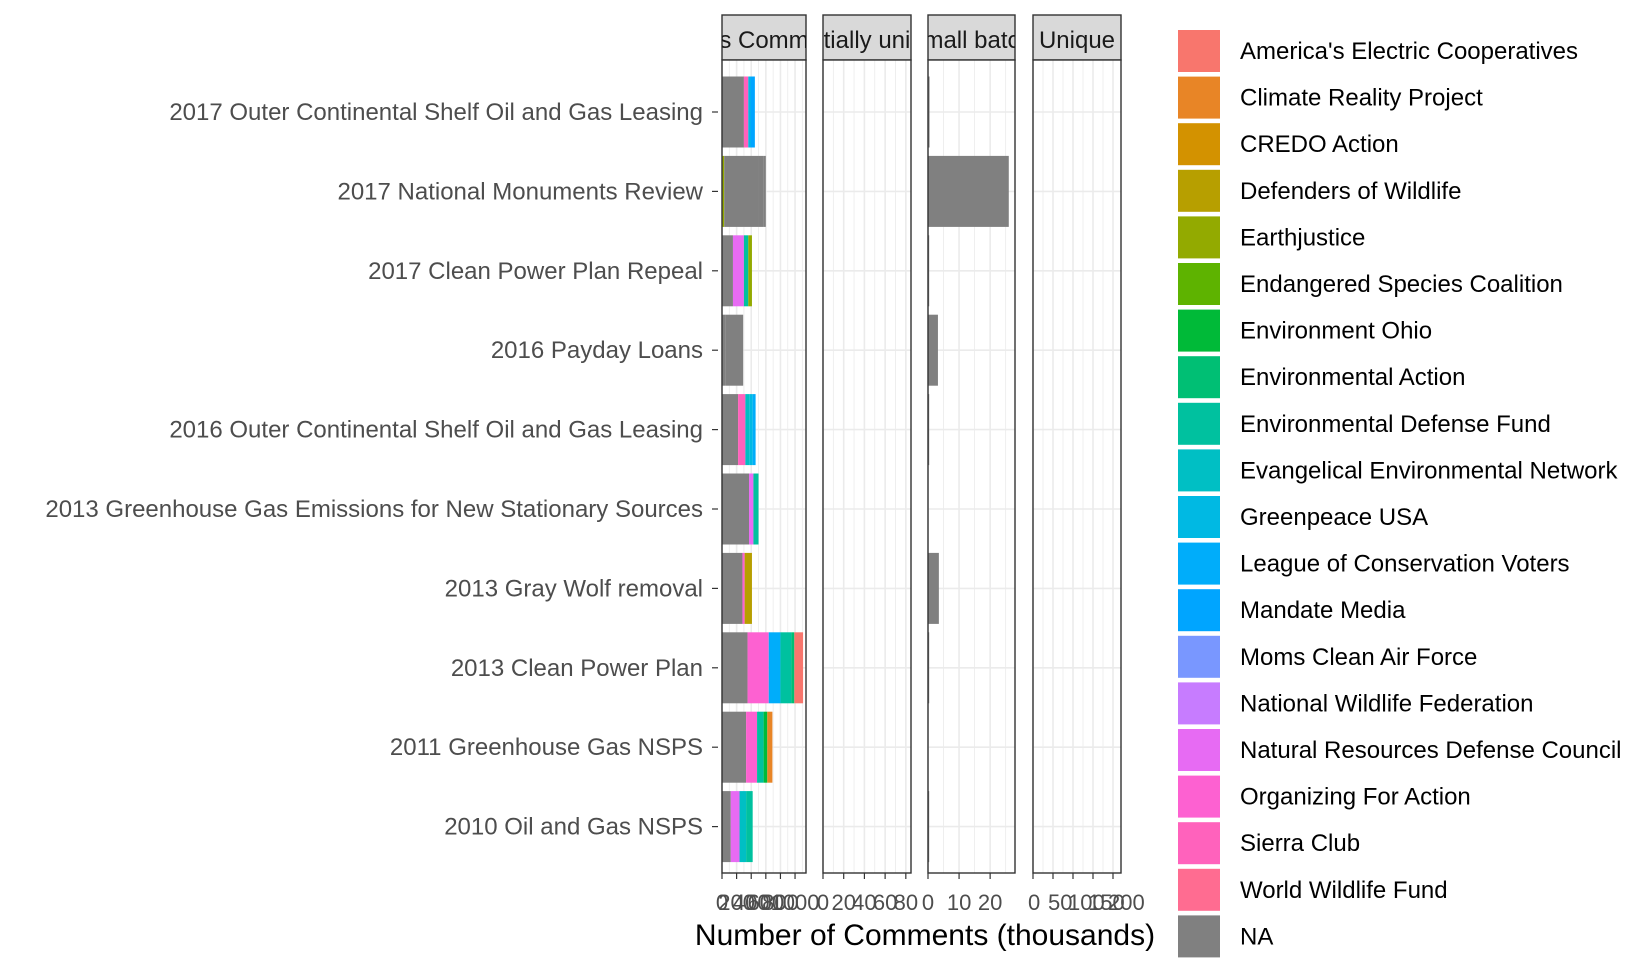 This screenshot has width=1632, height=960. I want to click on x-axis-title: Number of Comments (thousands), so click(925, 935).